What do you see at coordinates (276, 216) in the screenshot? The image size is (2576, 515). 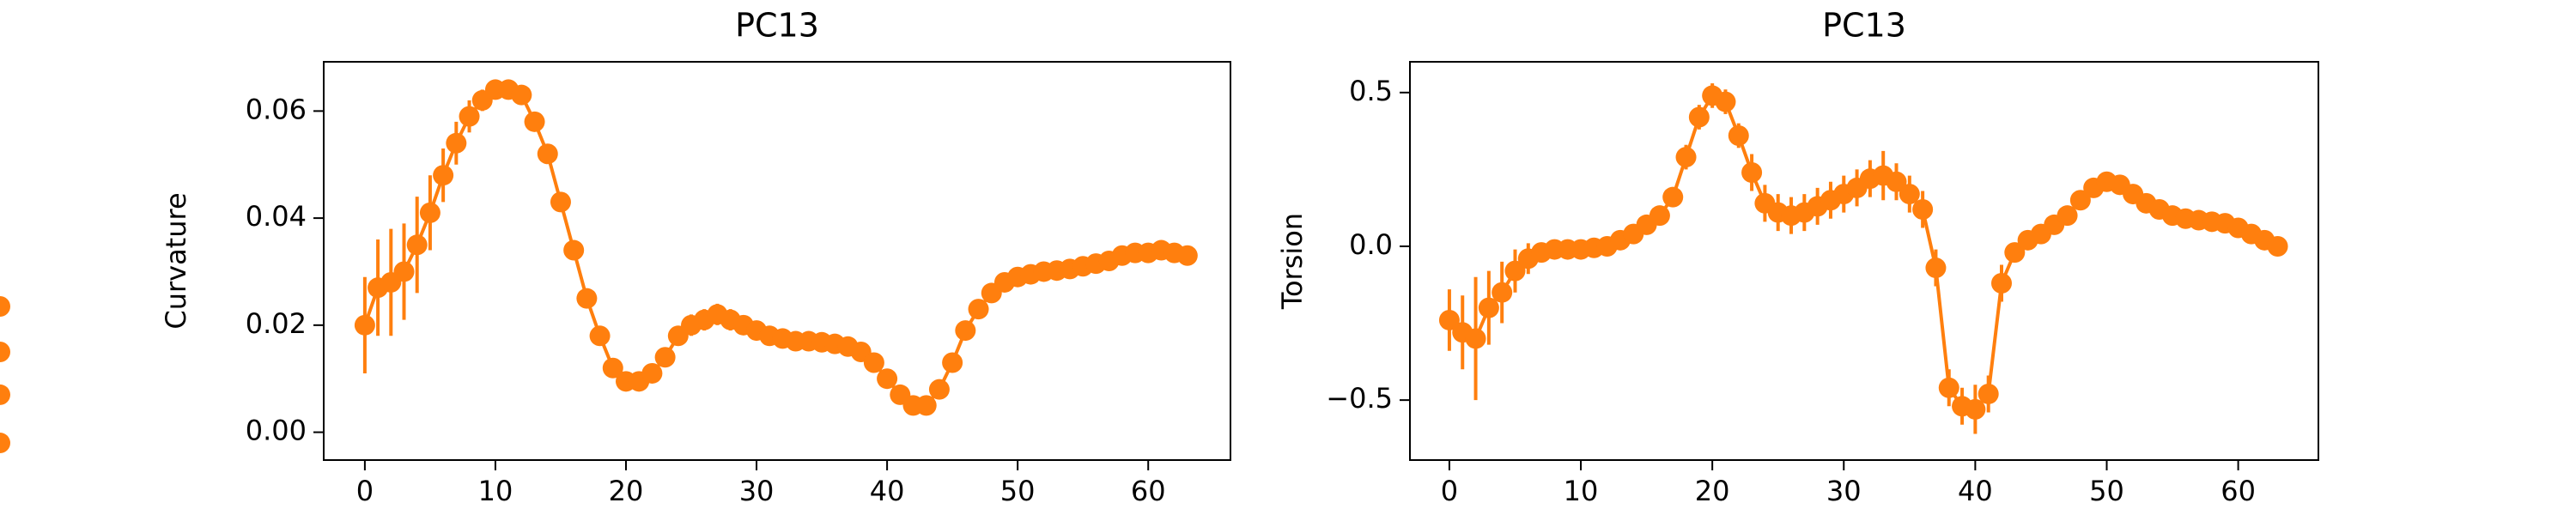 I see `y-tick-label: 0.04` at bounding box center [276, 216].